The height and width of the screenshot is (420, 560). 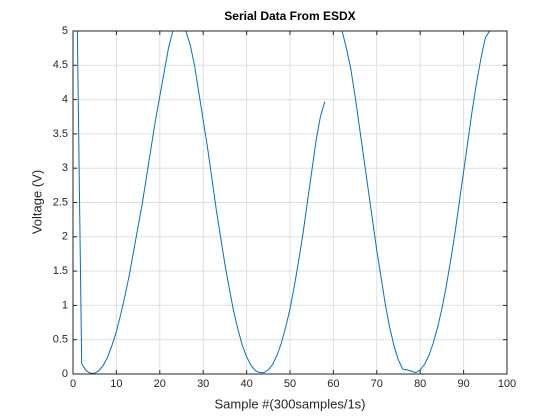 I want to click on x-tick-label: 70, so click(x=377, y=384).